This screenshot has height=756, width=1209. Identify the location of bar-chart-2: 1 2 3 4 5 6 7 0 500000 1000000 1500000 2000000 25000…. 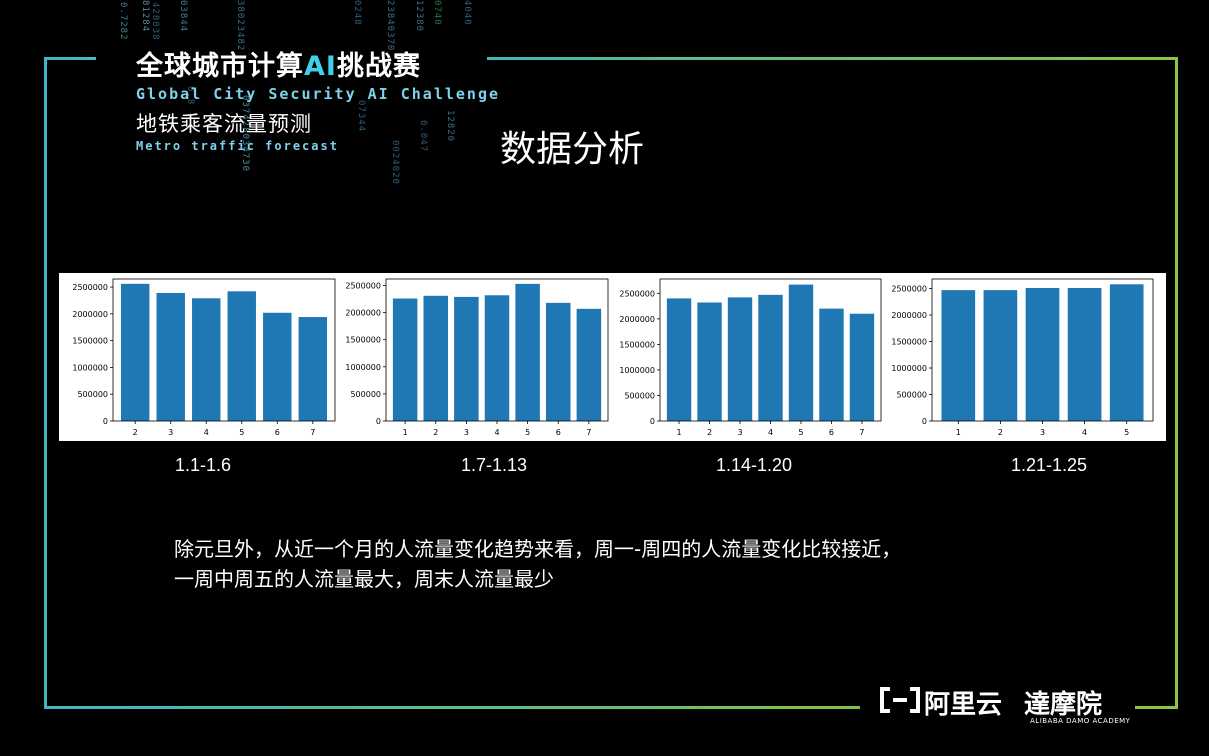
(477, 357).